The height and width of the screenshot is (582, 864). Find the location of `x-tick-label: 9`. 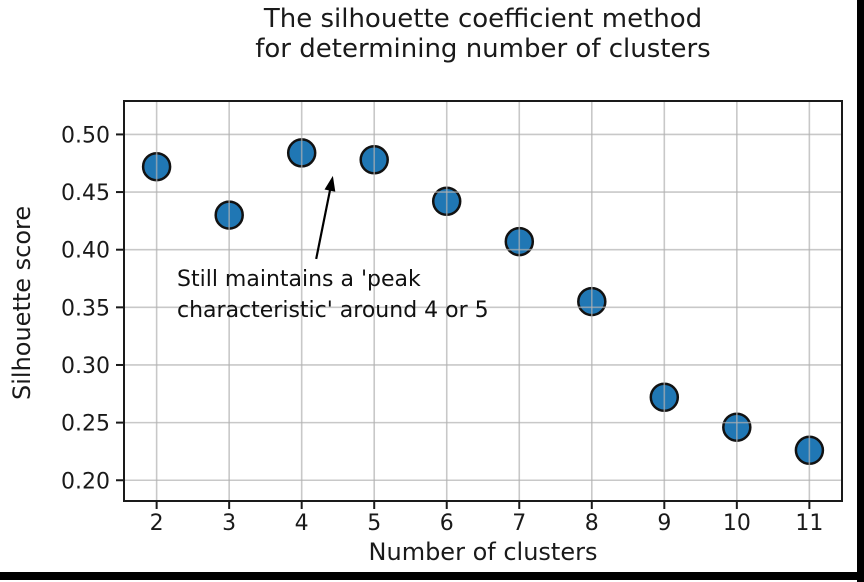

x-tick-label: 9 is located at coordinates (664, 523).